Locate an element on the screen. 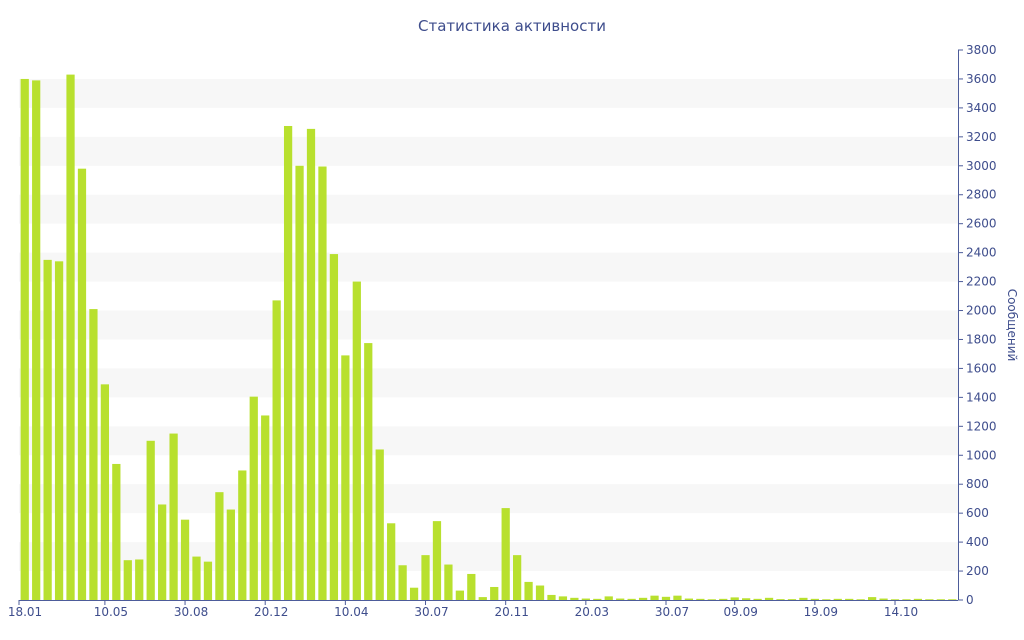 Image resolution: width=1024 pixels, height=640 pixels. y-tick-label: 0 is located at coordinates (970, 600).